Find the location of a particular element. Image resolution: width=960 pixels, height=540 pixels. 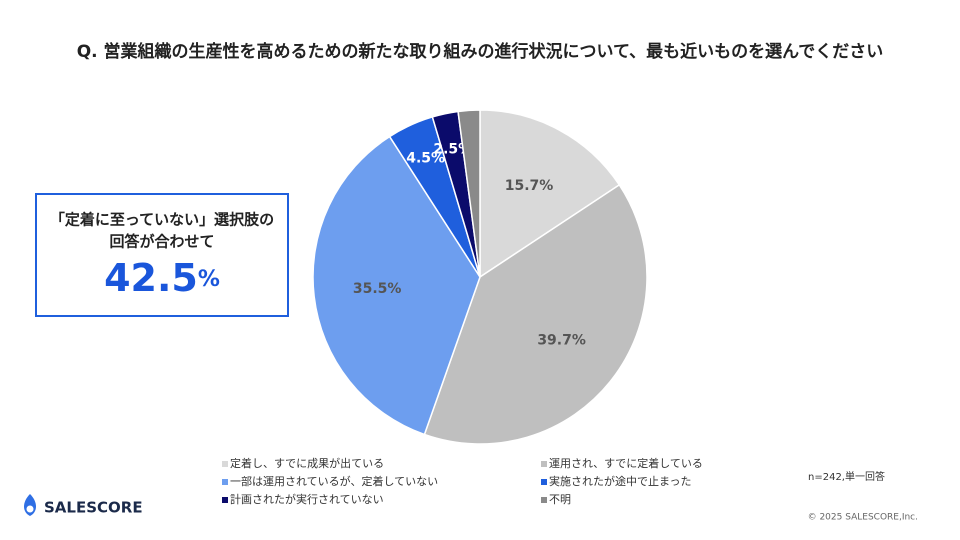

slice-label: 39.7% is located at coordinates (561, 341).